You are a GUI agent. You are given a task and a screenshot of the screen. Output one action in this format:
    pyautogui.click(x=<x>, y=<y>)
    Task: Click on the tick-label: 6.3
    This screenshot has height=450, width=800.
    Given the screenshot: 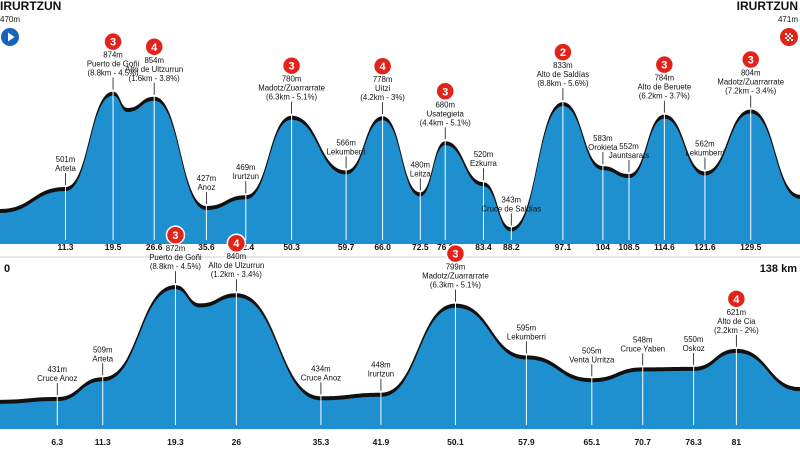 What is the action you would take?
    pyautogui.click(x=57, y=442)
    